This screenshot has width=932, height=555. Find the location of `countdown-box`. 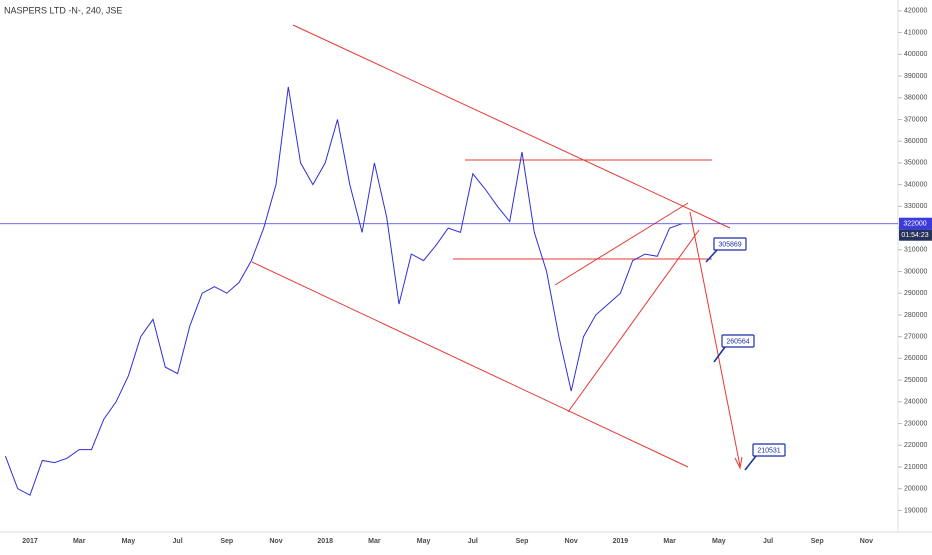

countdown-box is located at coordinates (915, 235).